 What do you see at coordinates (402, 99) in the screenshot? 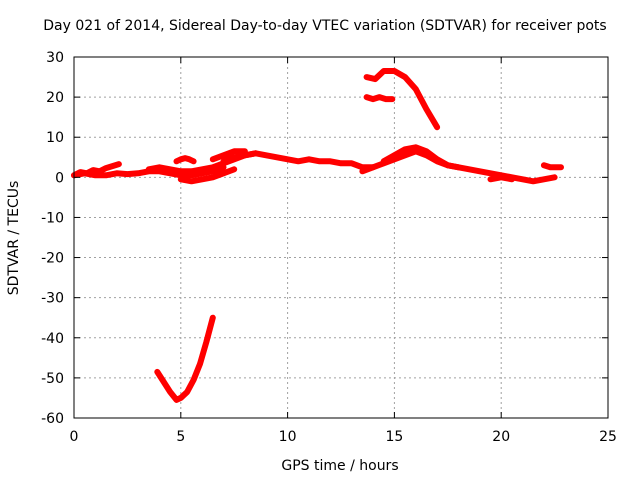
I see `series-arc-high-main` at bounding box center [402, 99].